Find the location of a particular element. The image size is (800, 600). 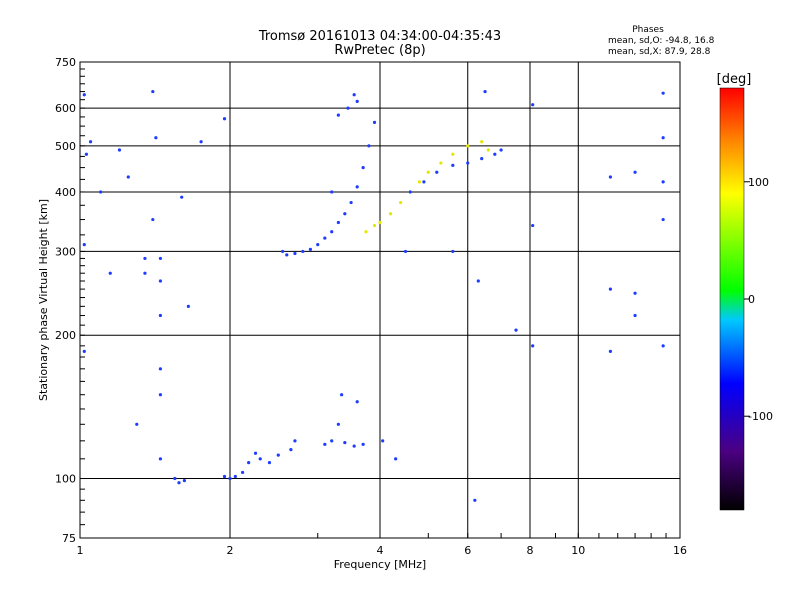

stats-x-line: mean, sd,X: 87.9, 28.8 is located at coordinates (659, 52).